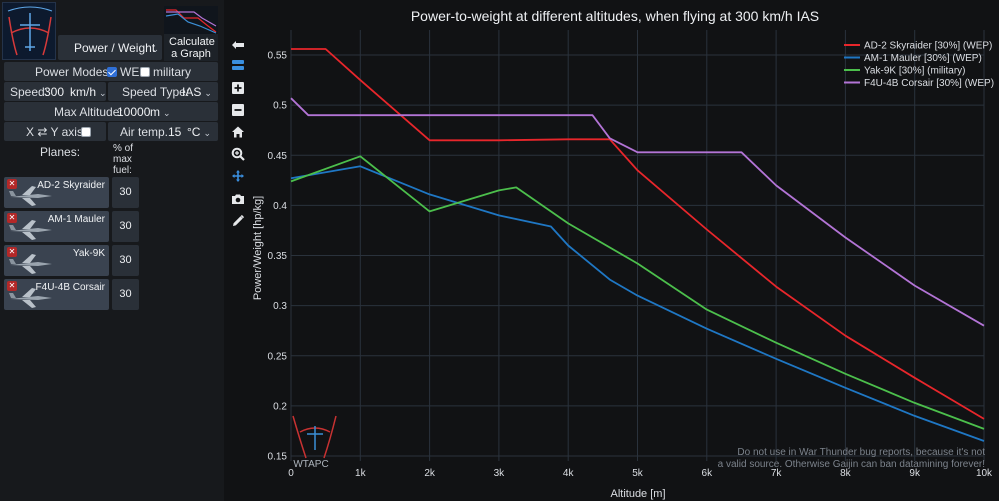 Image resolution: width=999 pixels, height=501 pixels. I want to click on power-modes-row: Power Modes: WEP military, so click(111, 71).